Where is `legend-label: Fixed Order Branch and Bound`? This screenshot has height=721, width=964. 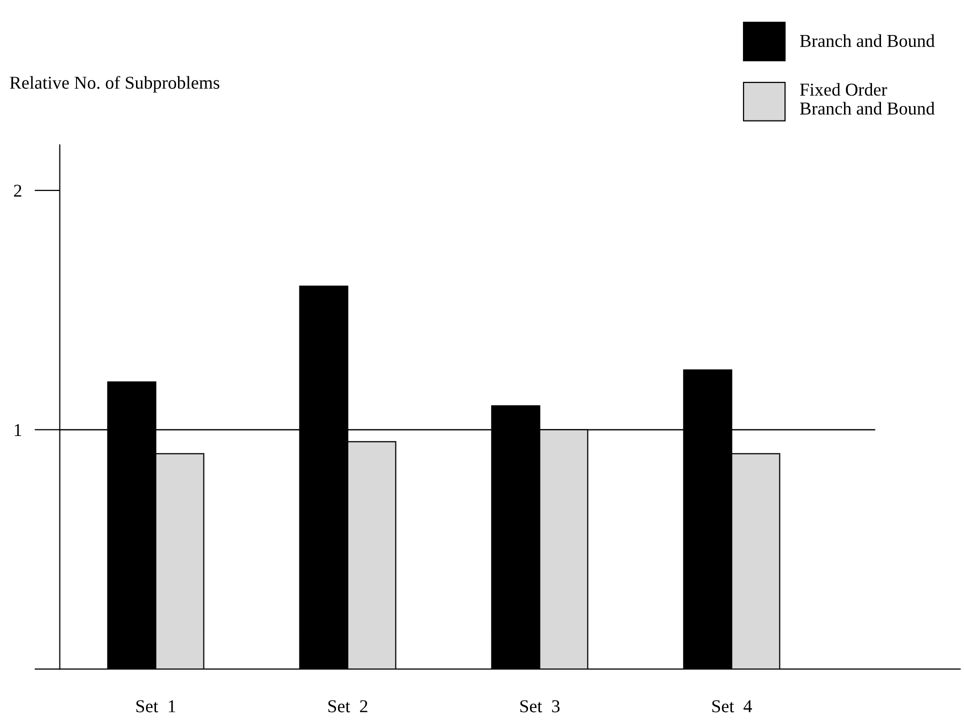
legend-label: Fixed Order Branch and Bound is located at coordinates (867, 99).